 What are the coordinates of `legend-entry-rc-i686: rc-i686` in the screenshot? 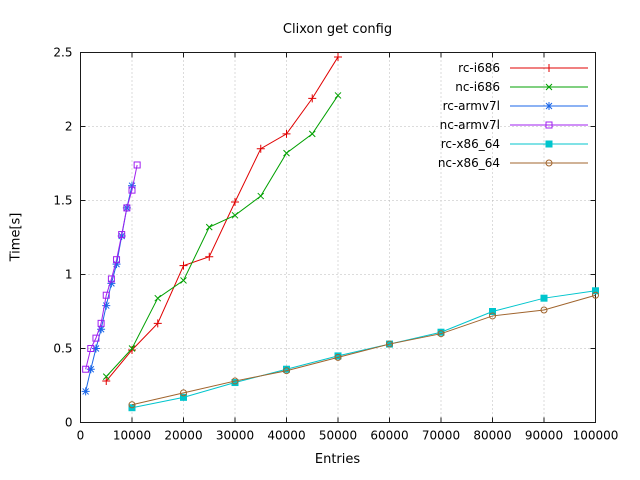 It's located at (523, 68).